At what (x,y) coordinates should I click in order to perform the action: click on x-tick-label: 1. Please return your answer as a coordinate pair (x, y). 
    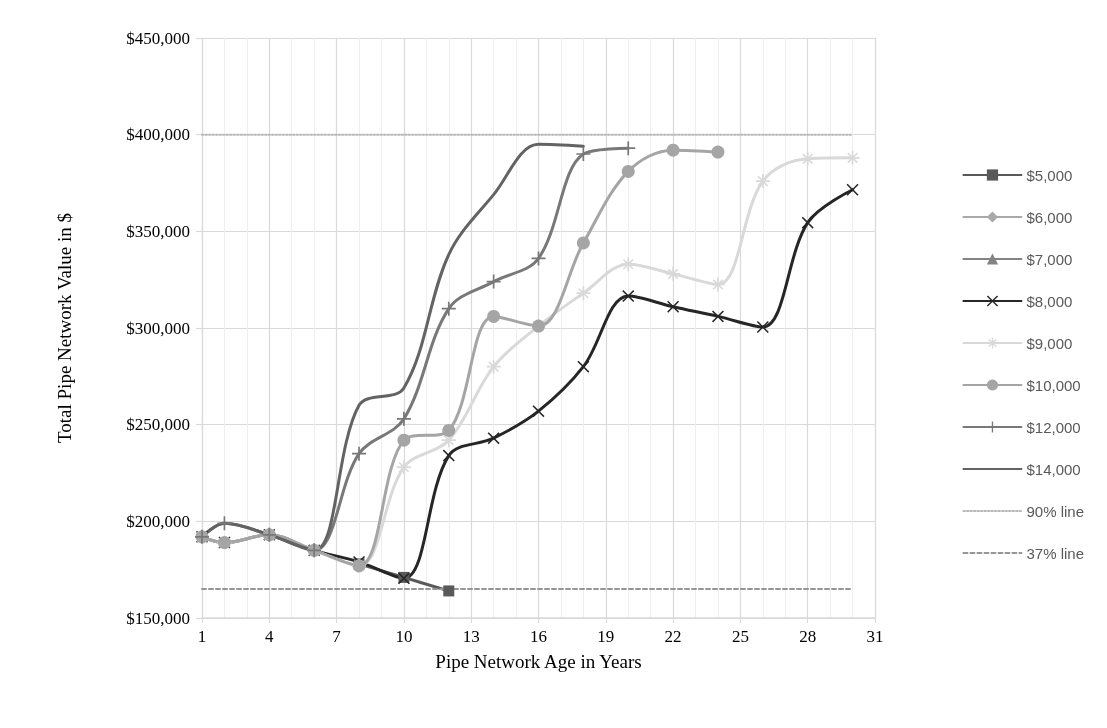
    Looking at the image, I should click on (202, 636).